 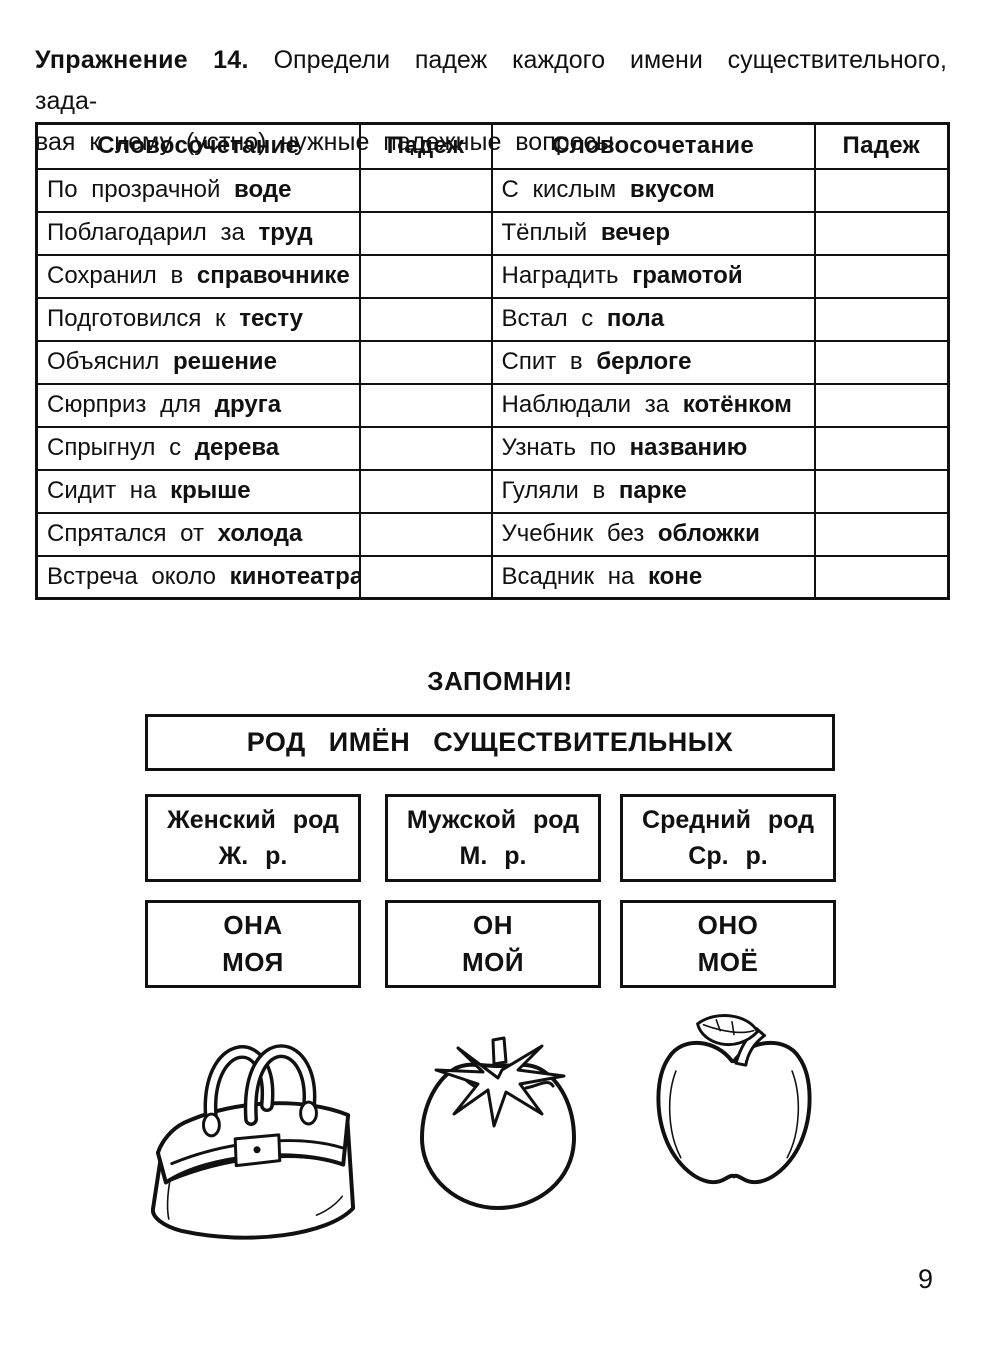 What do you see at coordinates (285, 232) in the screenshot?
I see `phrase-keyword: труд` at bounding box center [285, 232].